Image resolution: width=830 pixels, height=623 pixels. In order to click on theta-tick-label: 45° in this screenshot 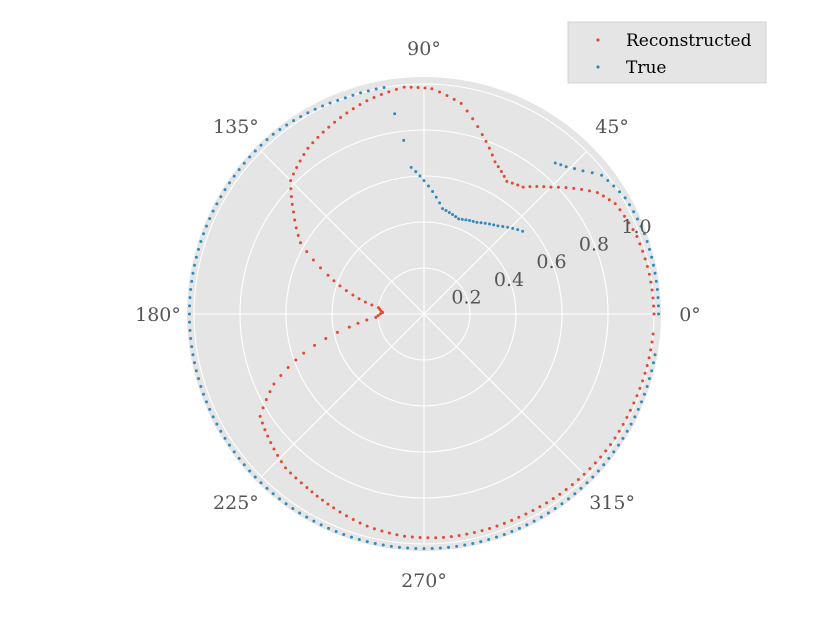, I will do `click(612, 127)`.